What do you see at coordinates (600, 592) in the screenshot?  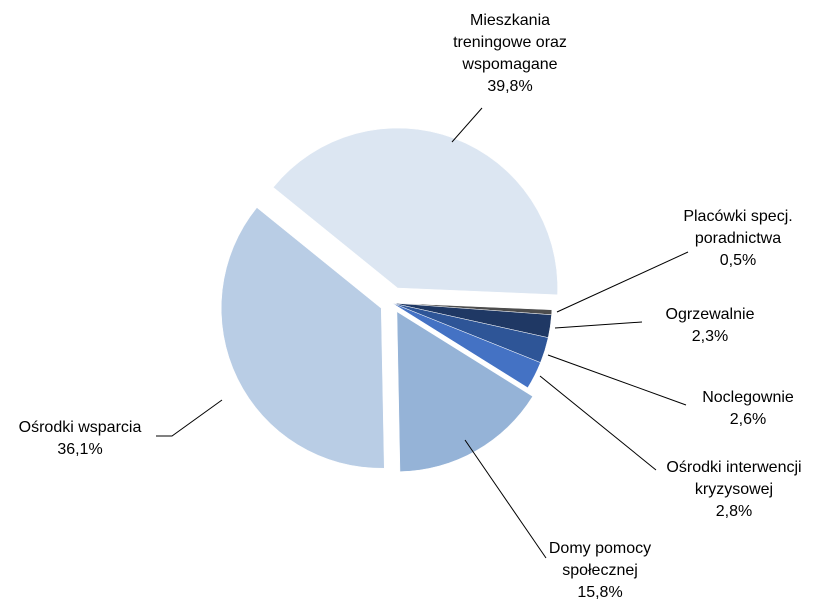 I see `value-label: 15,8%` at bounding box center [600, 592].